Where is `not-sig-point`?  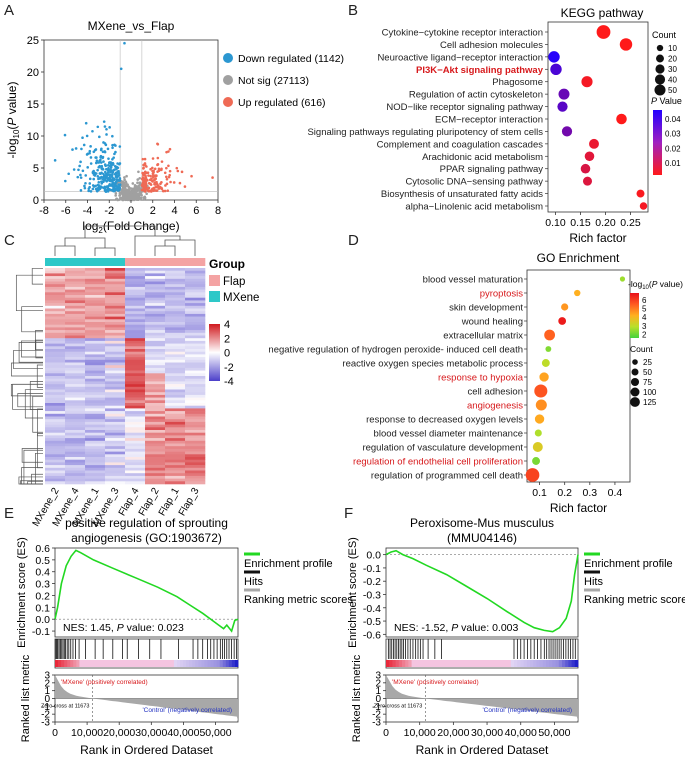 not-sig-point is located at coordinates (119, 195).